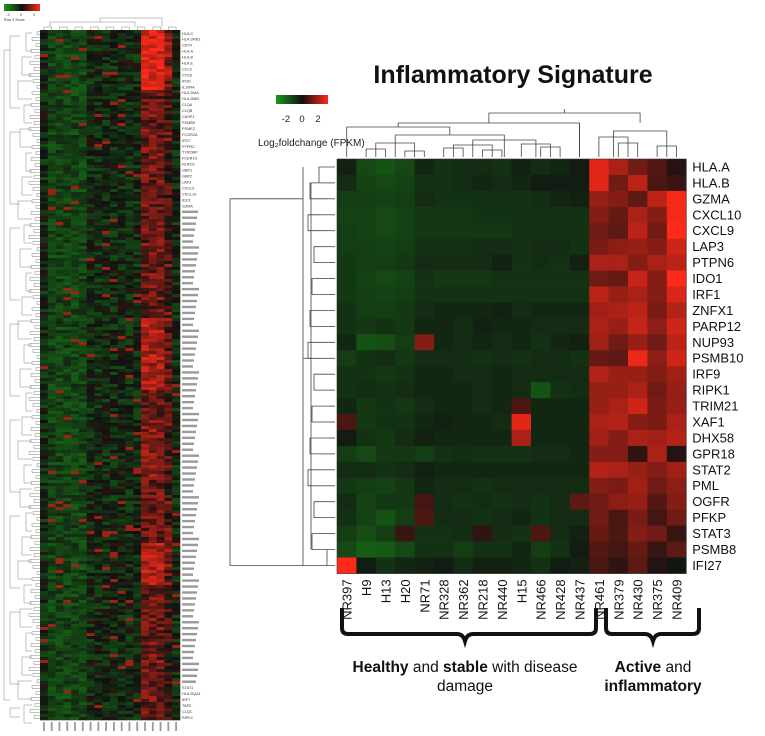 The height and width of the screenshot is (736, 765). What do you see at coordinates (301, 119) in the screenshot?
I see `legend-tick-label: 0` at bounding box center [301, 119].